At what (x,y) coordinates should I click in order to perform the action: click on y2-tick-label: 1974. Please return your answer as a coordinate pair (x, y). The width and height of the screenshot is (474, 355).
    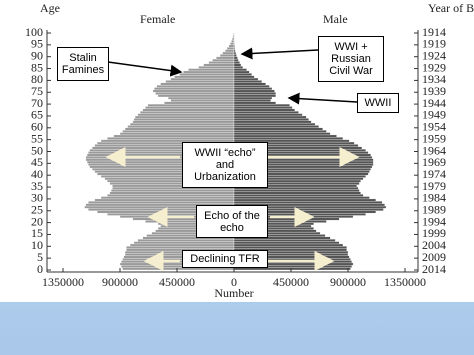
    Looking at the image, I should click on (434, 174).